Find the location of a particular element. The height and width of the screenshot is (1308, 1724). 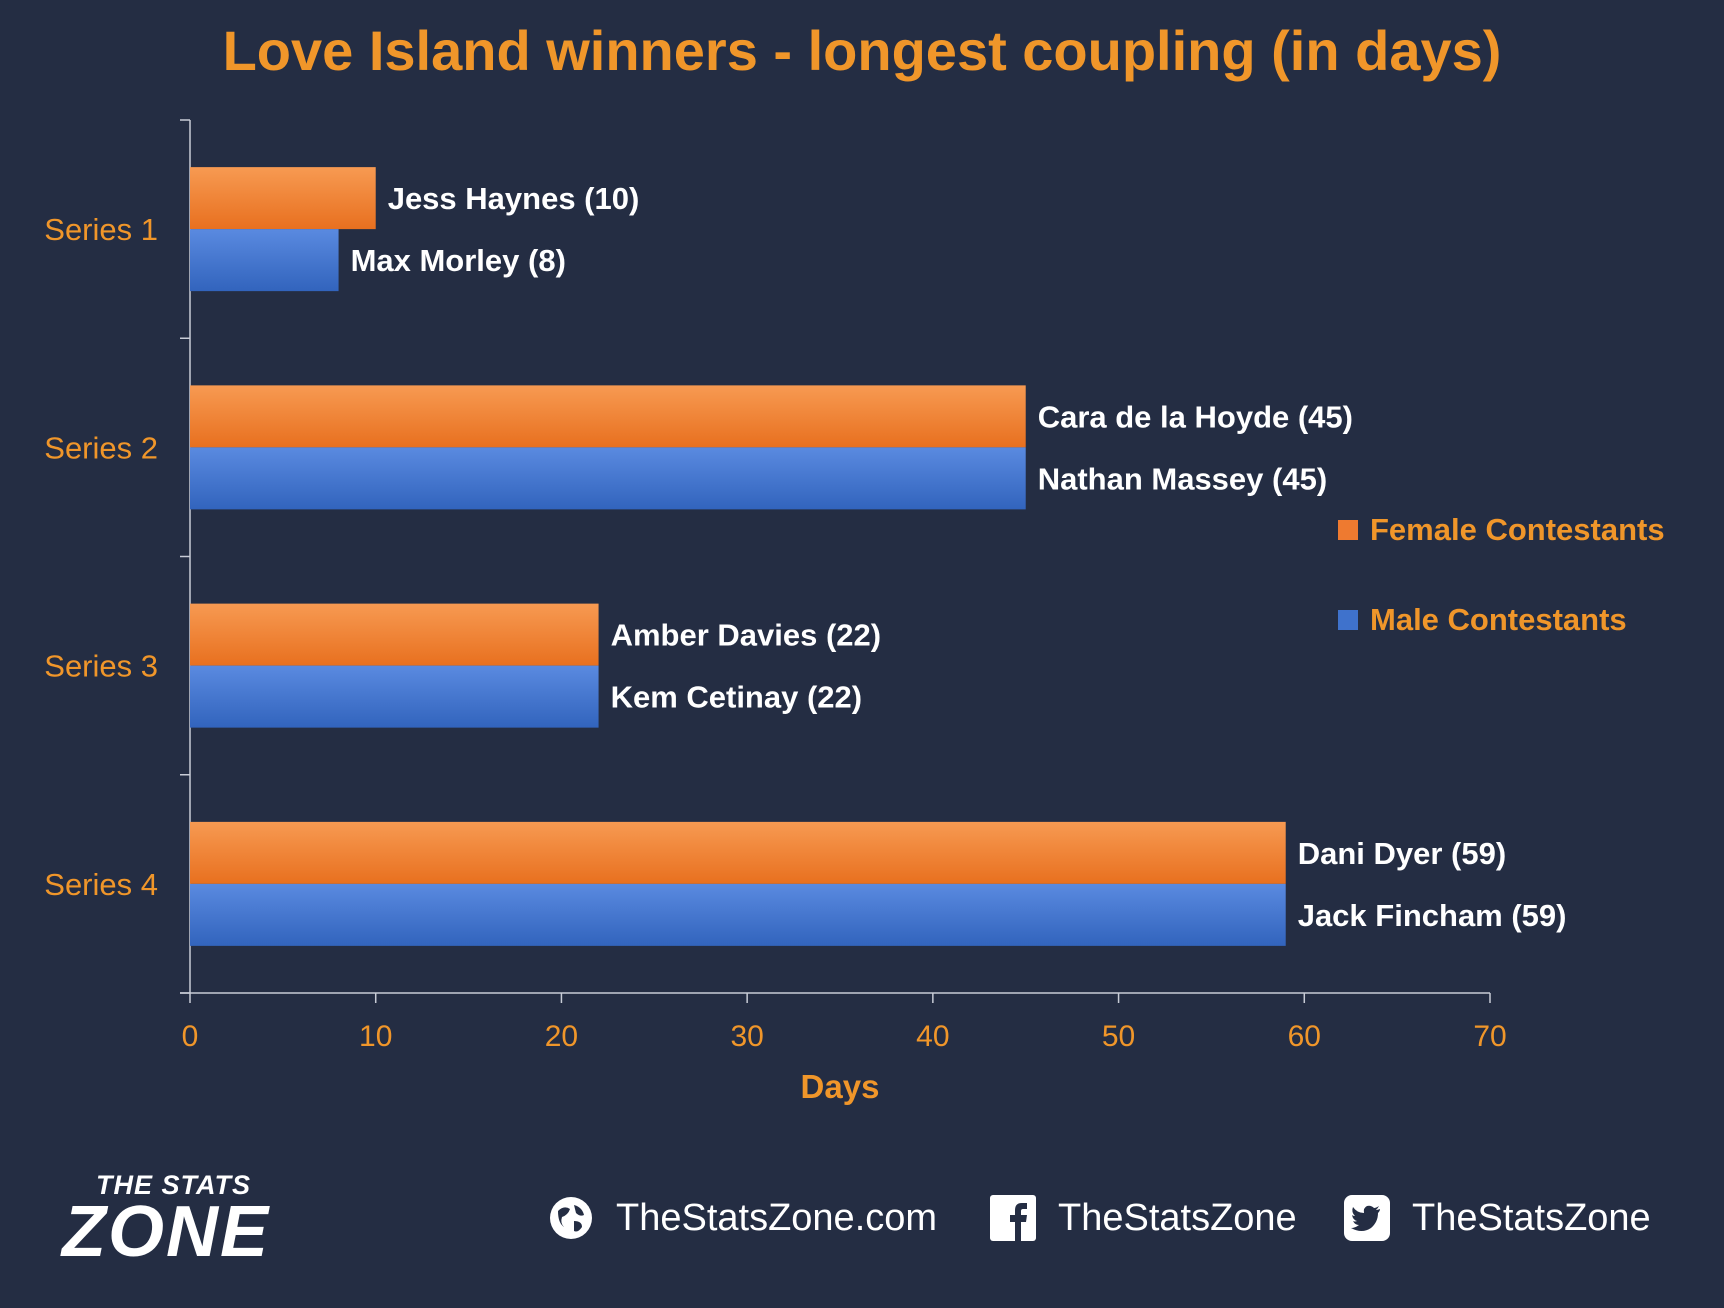

category-label: Series 1 is located at coordinates (101, 229).